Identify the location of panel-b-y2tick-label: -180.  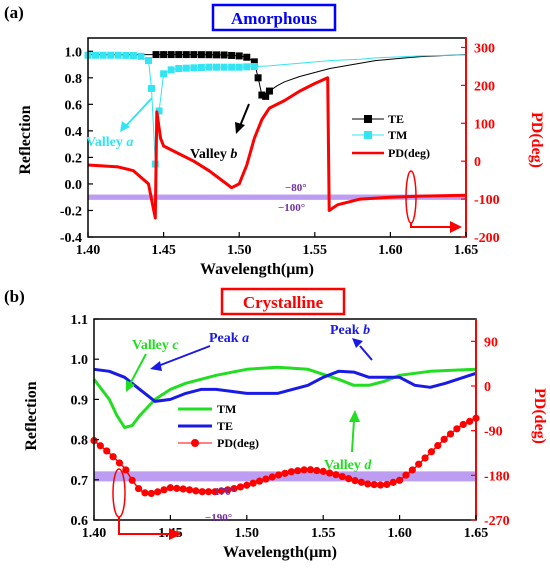
(497, 476).